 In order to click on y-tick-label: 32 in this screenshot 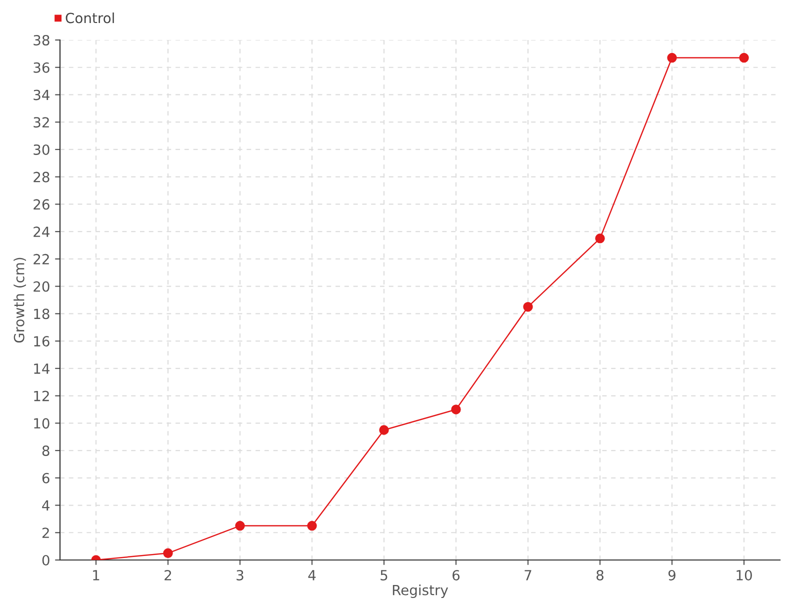, I will do `click(41, 122)`.